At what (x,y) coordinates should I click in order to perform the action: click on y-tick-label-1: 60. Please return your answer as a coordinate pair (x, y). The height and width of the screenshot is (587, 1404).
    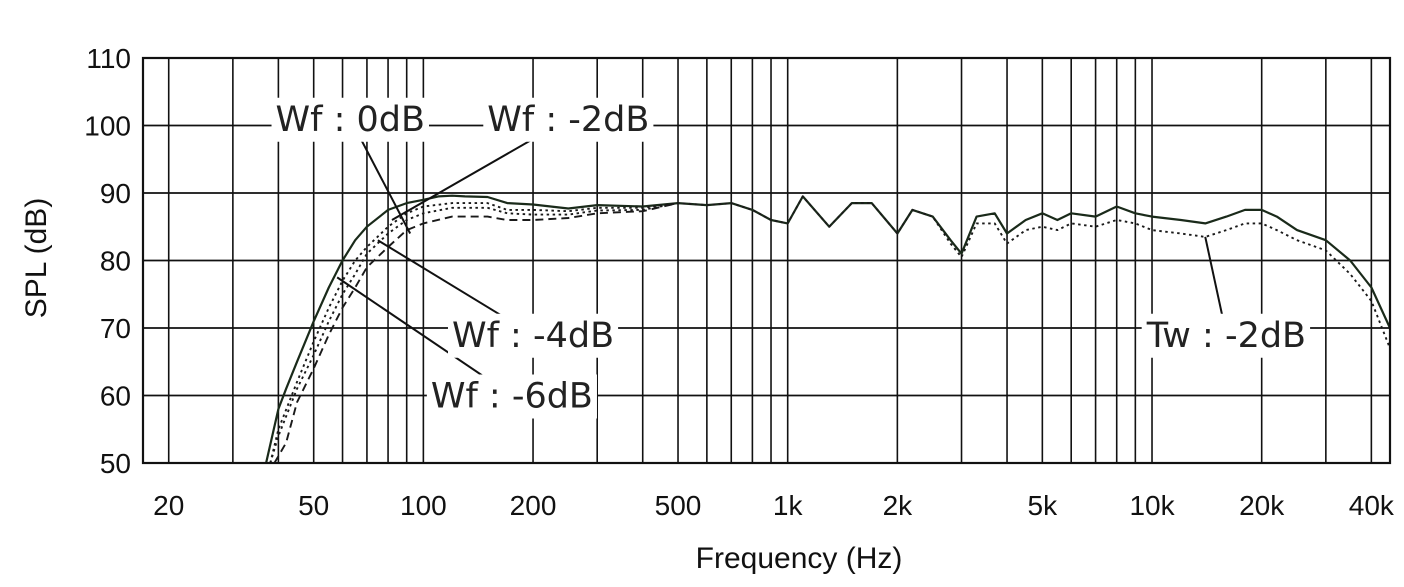
    Looking at the image, I should click on (115, 396).